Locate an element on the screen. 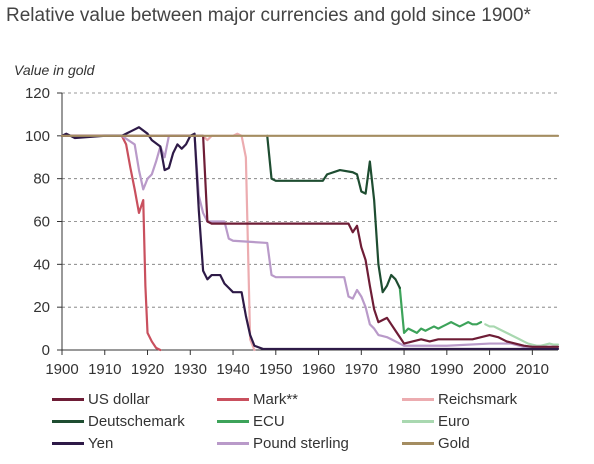  legend-label: US dollar is located at coordinates (119, 399).